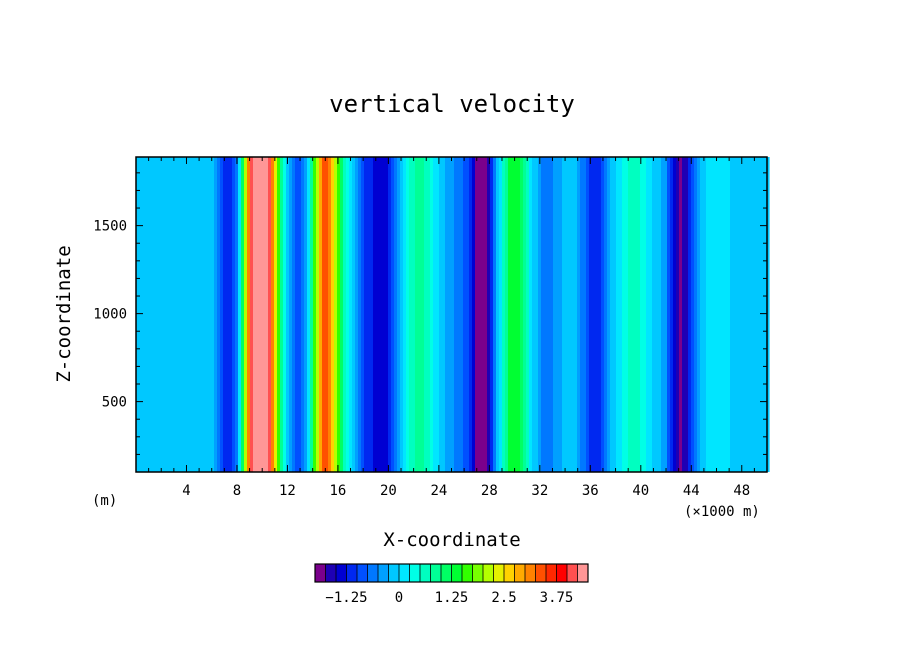 Image resolution: width=904 pixels, height=654 pixels. What do you see at coordinates (337, 491) in the screenshot?
I see `x-tick-label: 16` at bounding box center [337, 491].